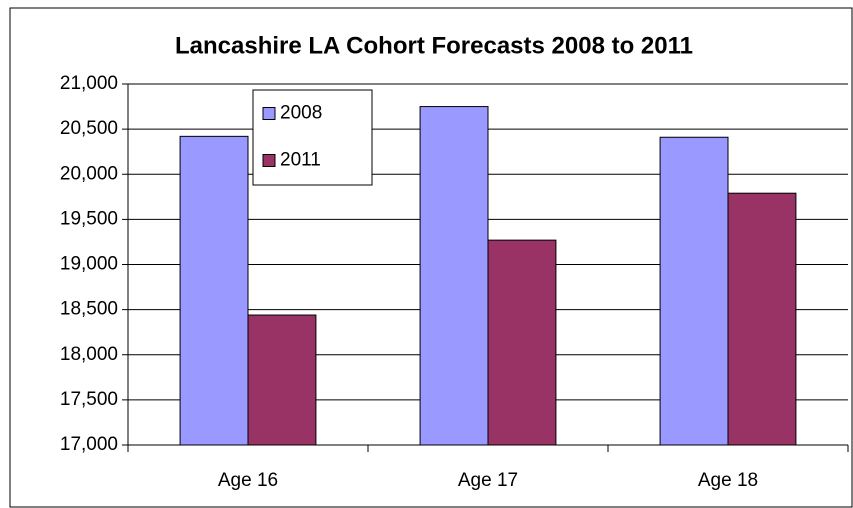 Image resolution: width=853 pixels, height=508 pixels. What do you see at coordinates (89, 444) in the screenshot?
I see `y-tick-label: 17,000` at bounding box center [89, 444].